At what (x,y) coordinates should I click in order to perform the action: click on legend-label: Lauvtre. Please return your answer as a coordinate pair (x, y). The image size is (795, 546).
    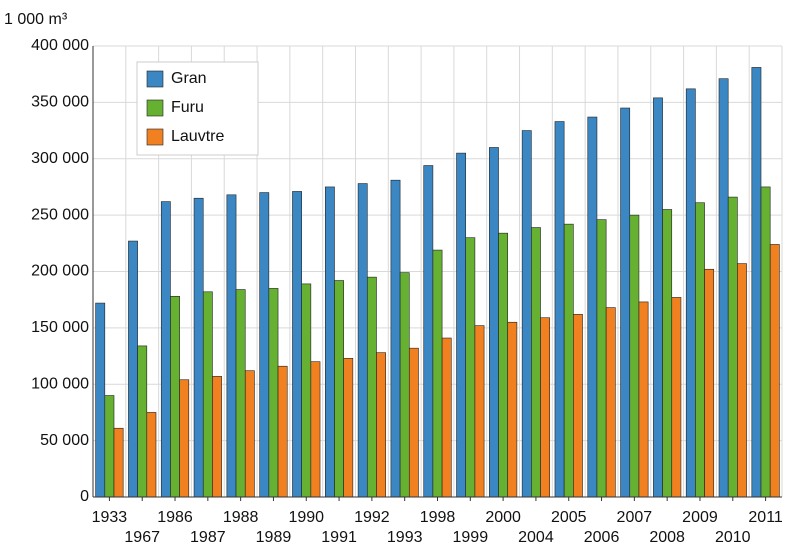
    Looking at the image, I should click on (197, 136).